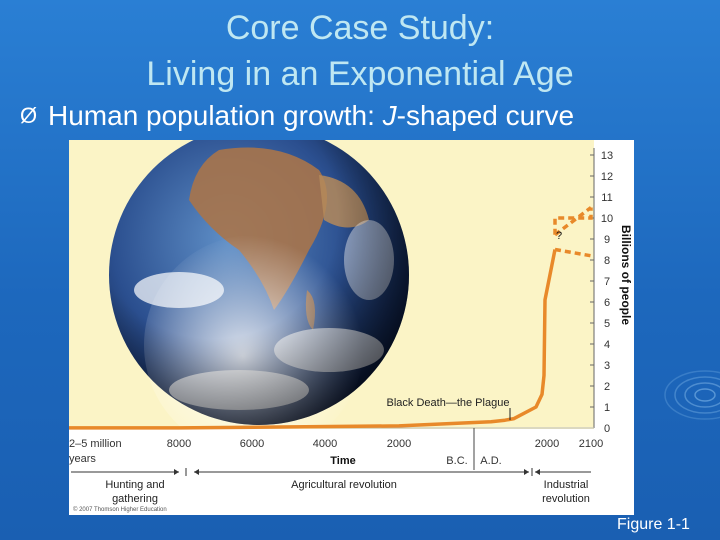  What do you see at coordinates (325, 444) in the screenshot?
I see `x-tick-label: 4000` at bounding box center [325, 444].